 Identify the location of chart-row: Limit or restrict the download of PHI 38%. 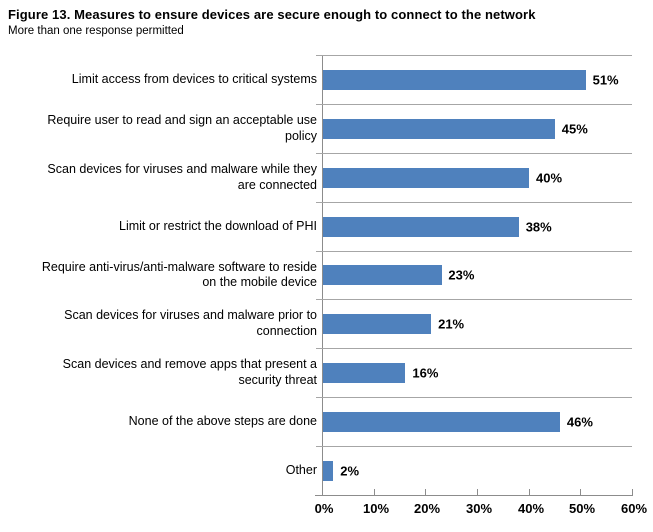
(316, 226).